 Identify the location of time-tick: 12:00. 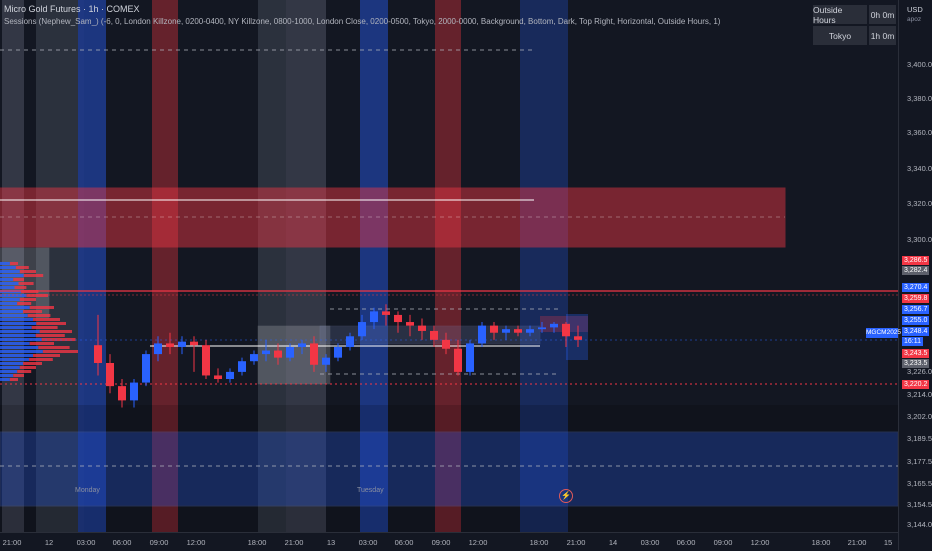
(760, 542).